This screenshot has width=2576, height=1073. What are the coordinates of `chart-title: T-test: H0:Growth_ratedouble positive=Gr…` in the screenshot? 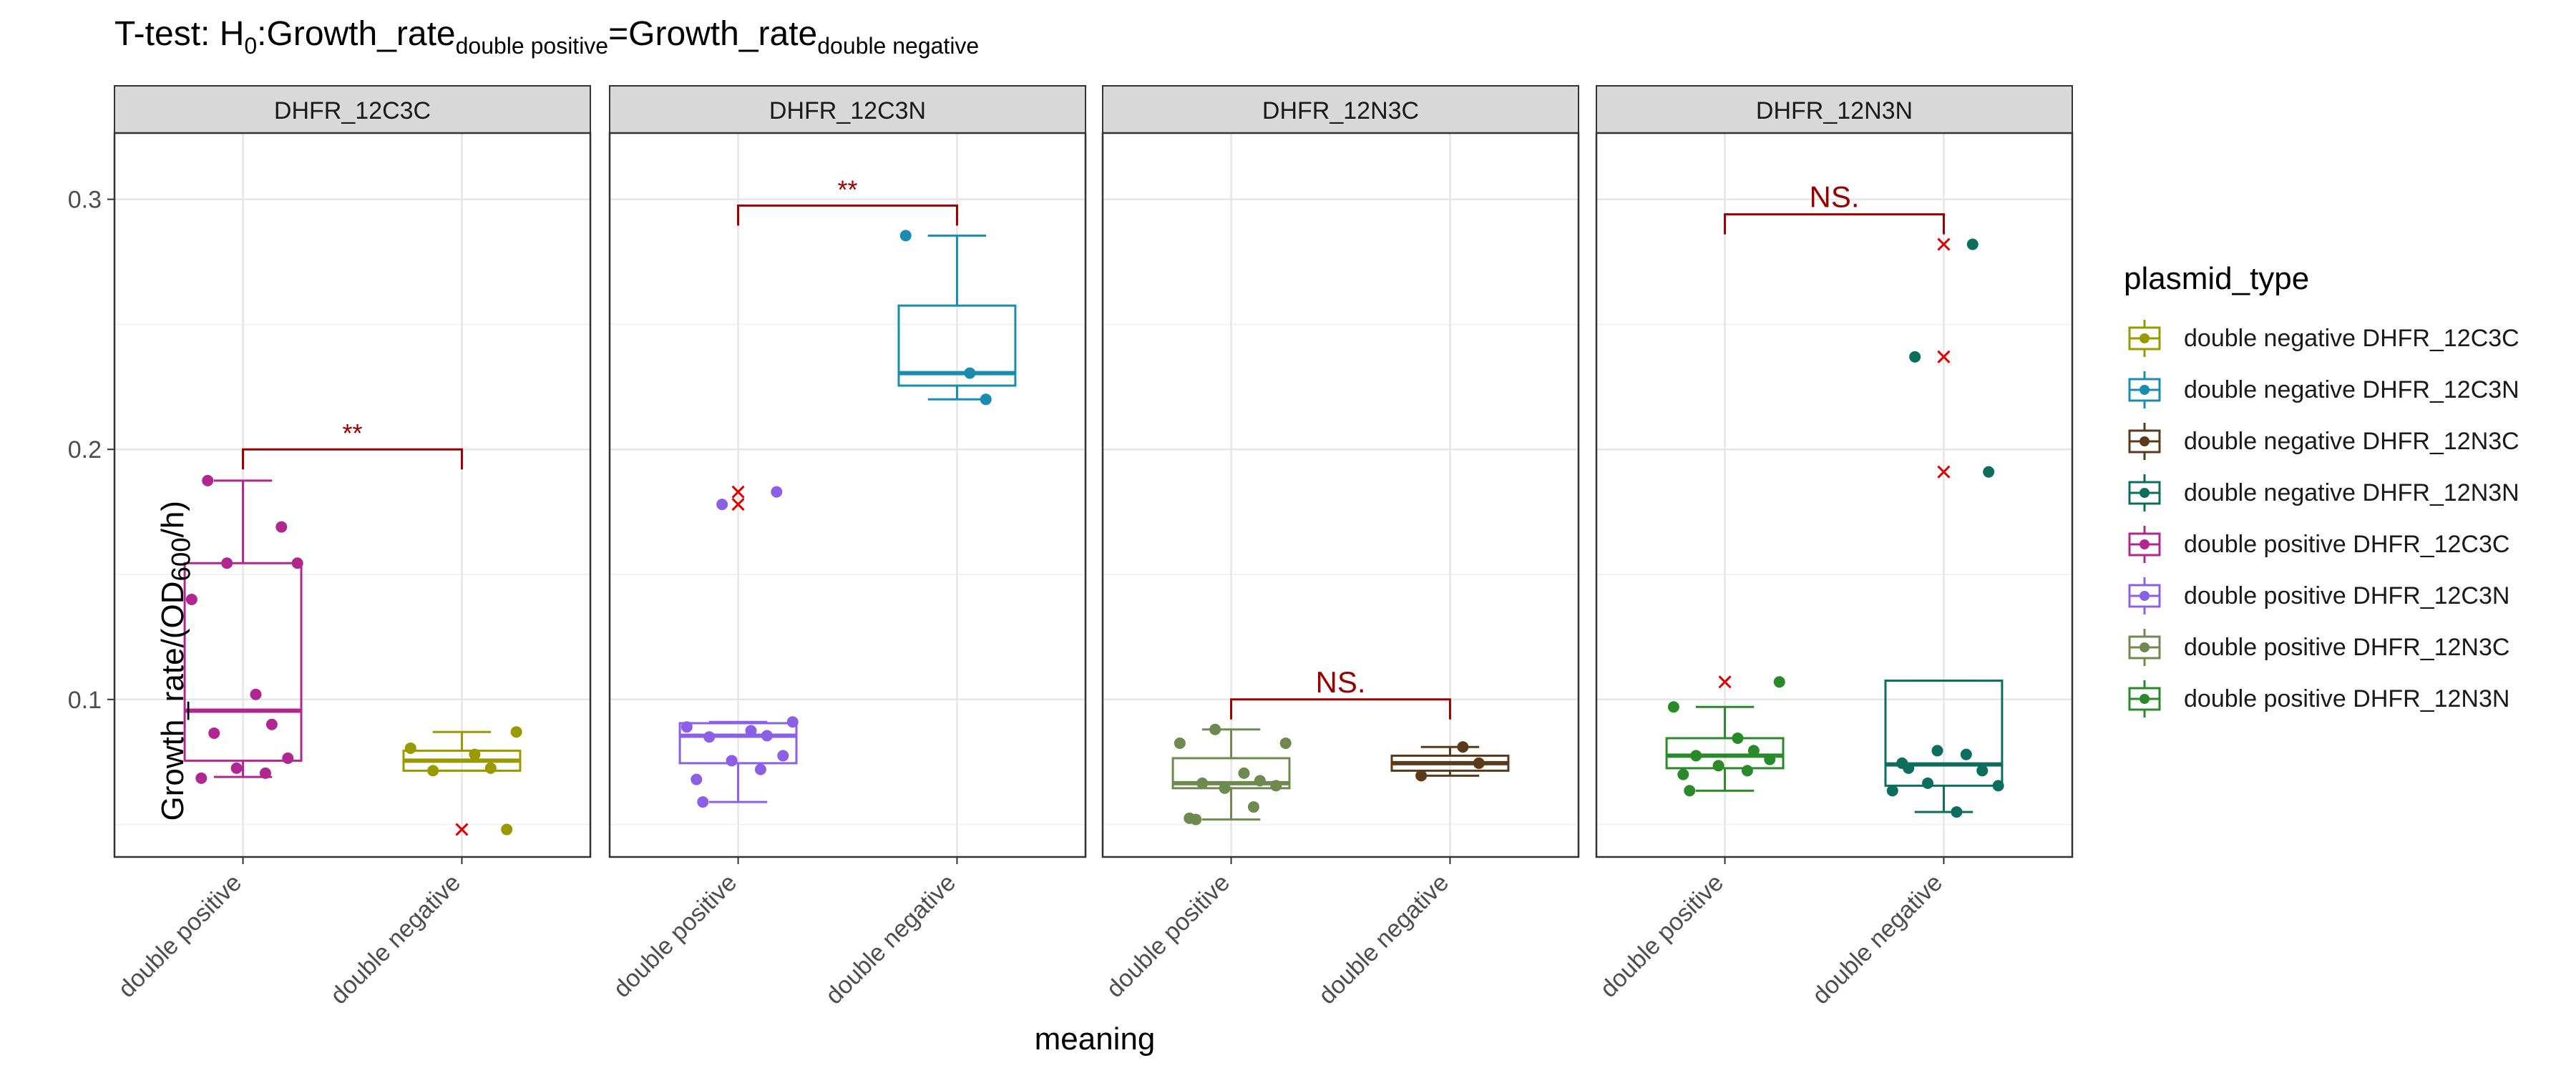 It's located at (546, 35).